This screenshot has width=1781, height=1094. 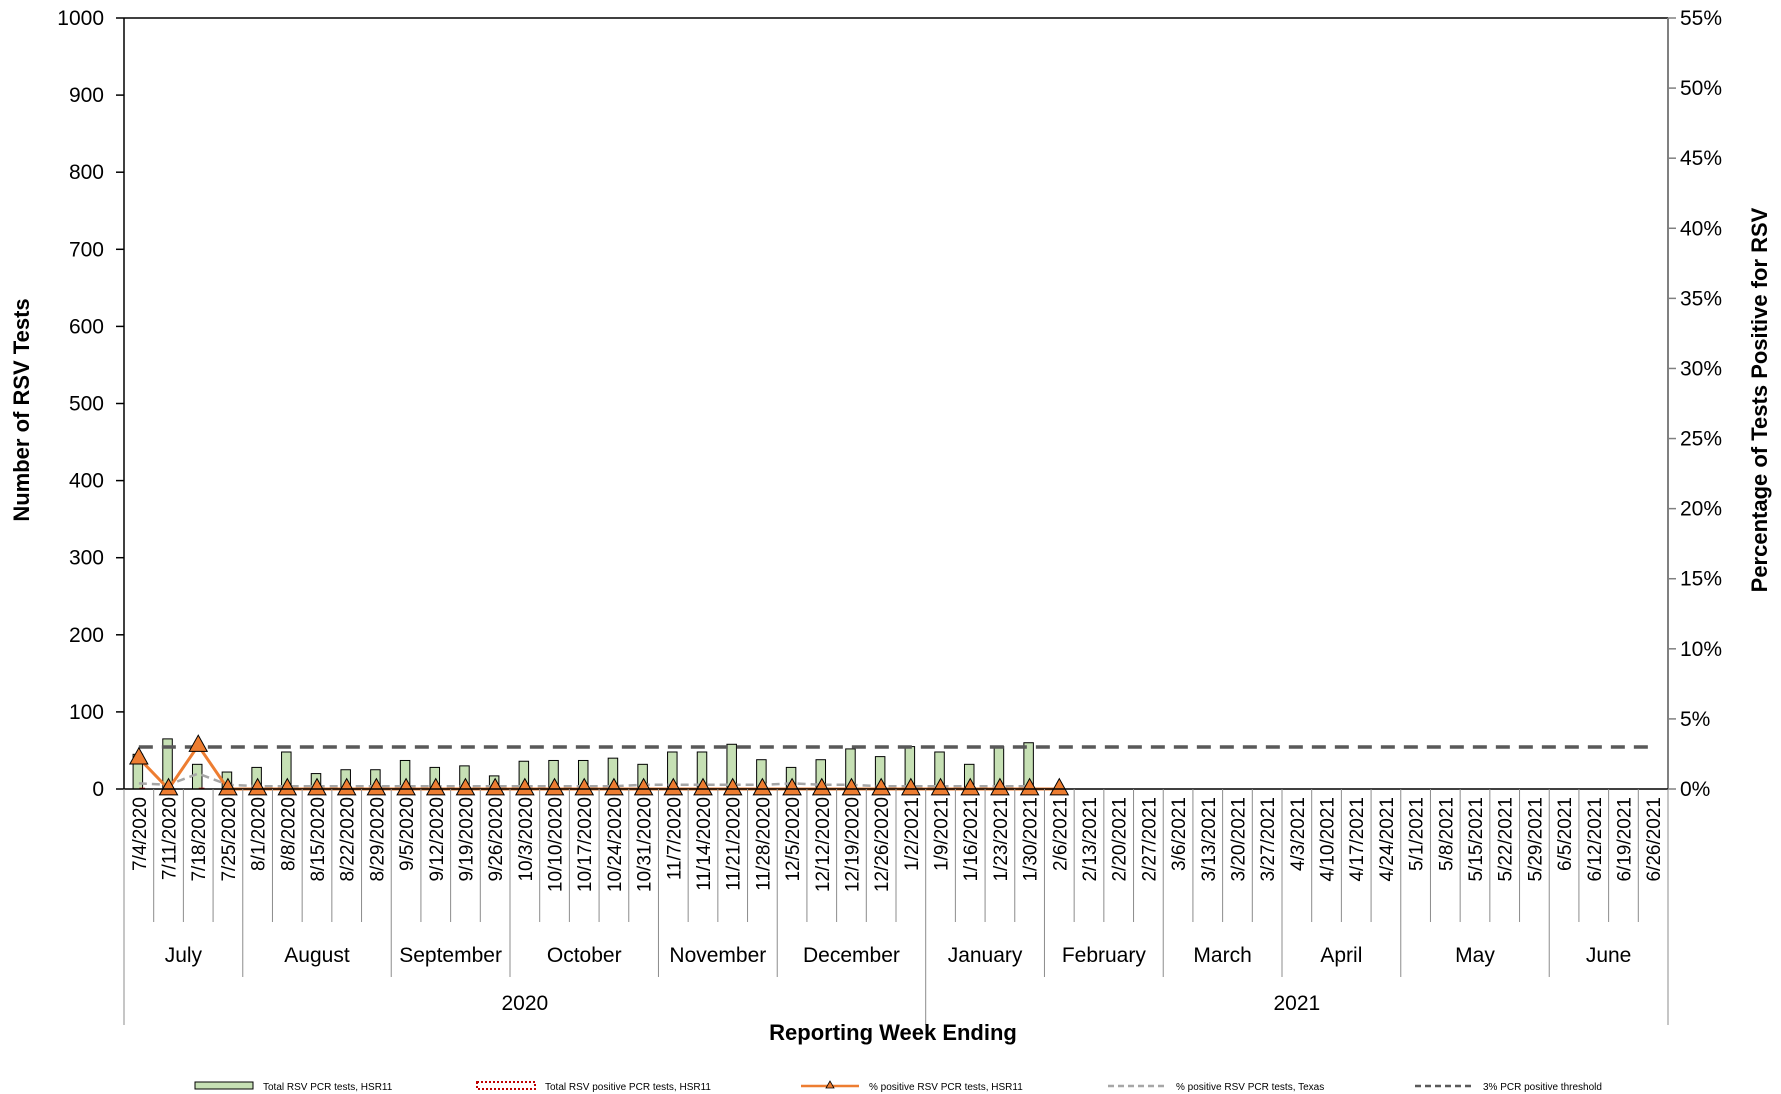 I want to click on x-tick-label: 3/20/2021, so click(x=1238, y=839).